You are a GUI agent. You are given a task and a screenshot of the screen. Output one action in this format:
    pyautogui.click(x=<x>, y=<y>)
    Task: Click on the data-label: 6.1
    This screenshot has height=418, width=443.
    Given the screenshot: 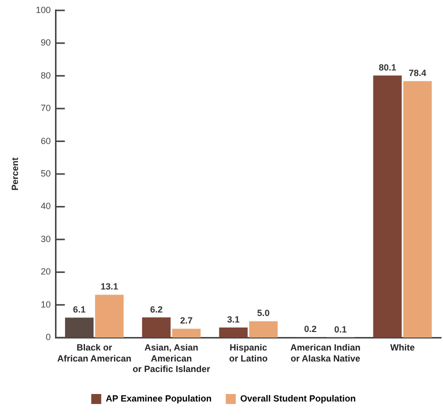 What is the action you would take?
    pyautogui.click(x=79, y=309)
    